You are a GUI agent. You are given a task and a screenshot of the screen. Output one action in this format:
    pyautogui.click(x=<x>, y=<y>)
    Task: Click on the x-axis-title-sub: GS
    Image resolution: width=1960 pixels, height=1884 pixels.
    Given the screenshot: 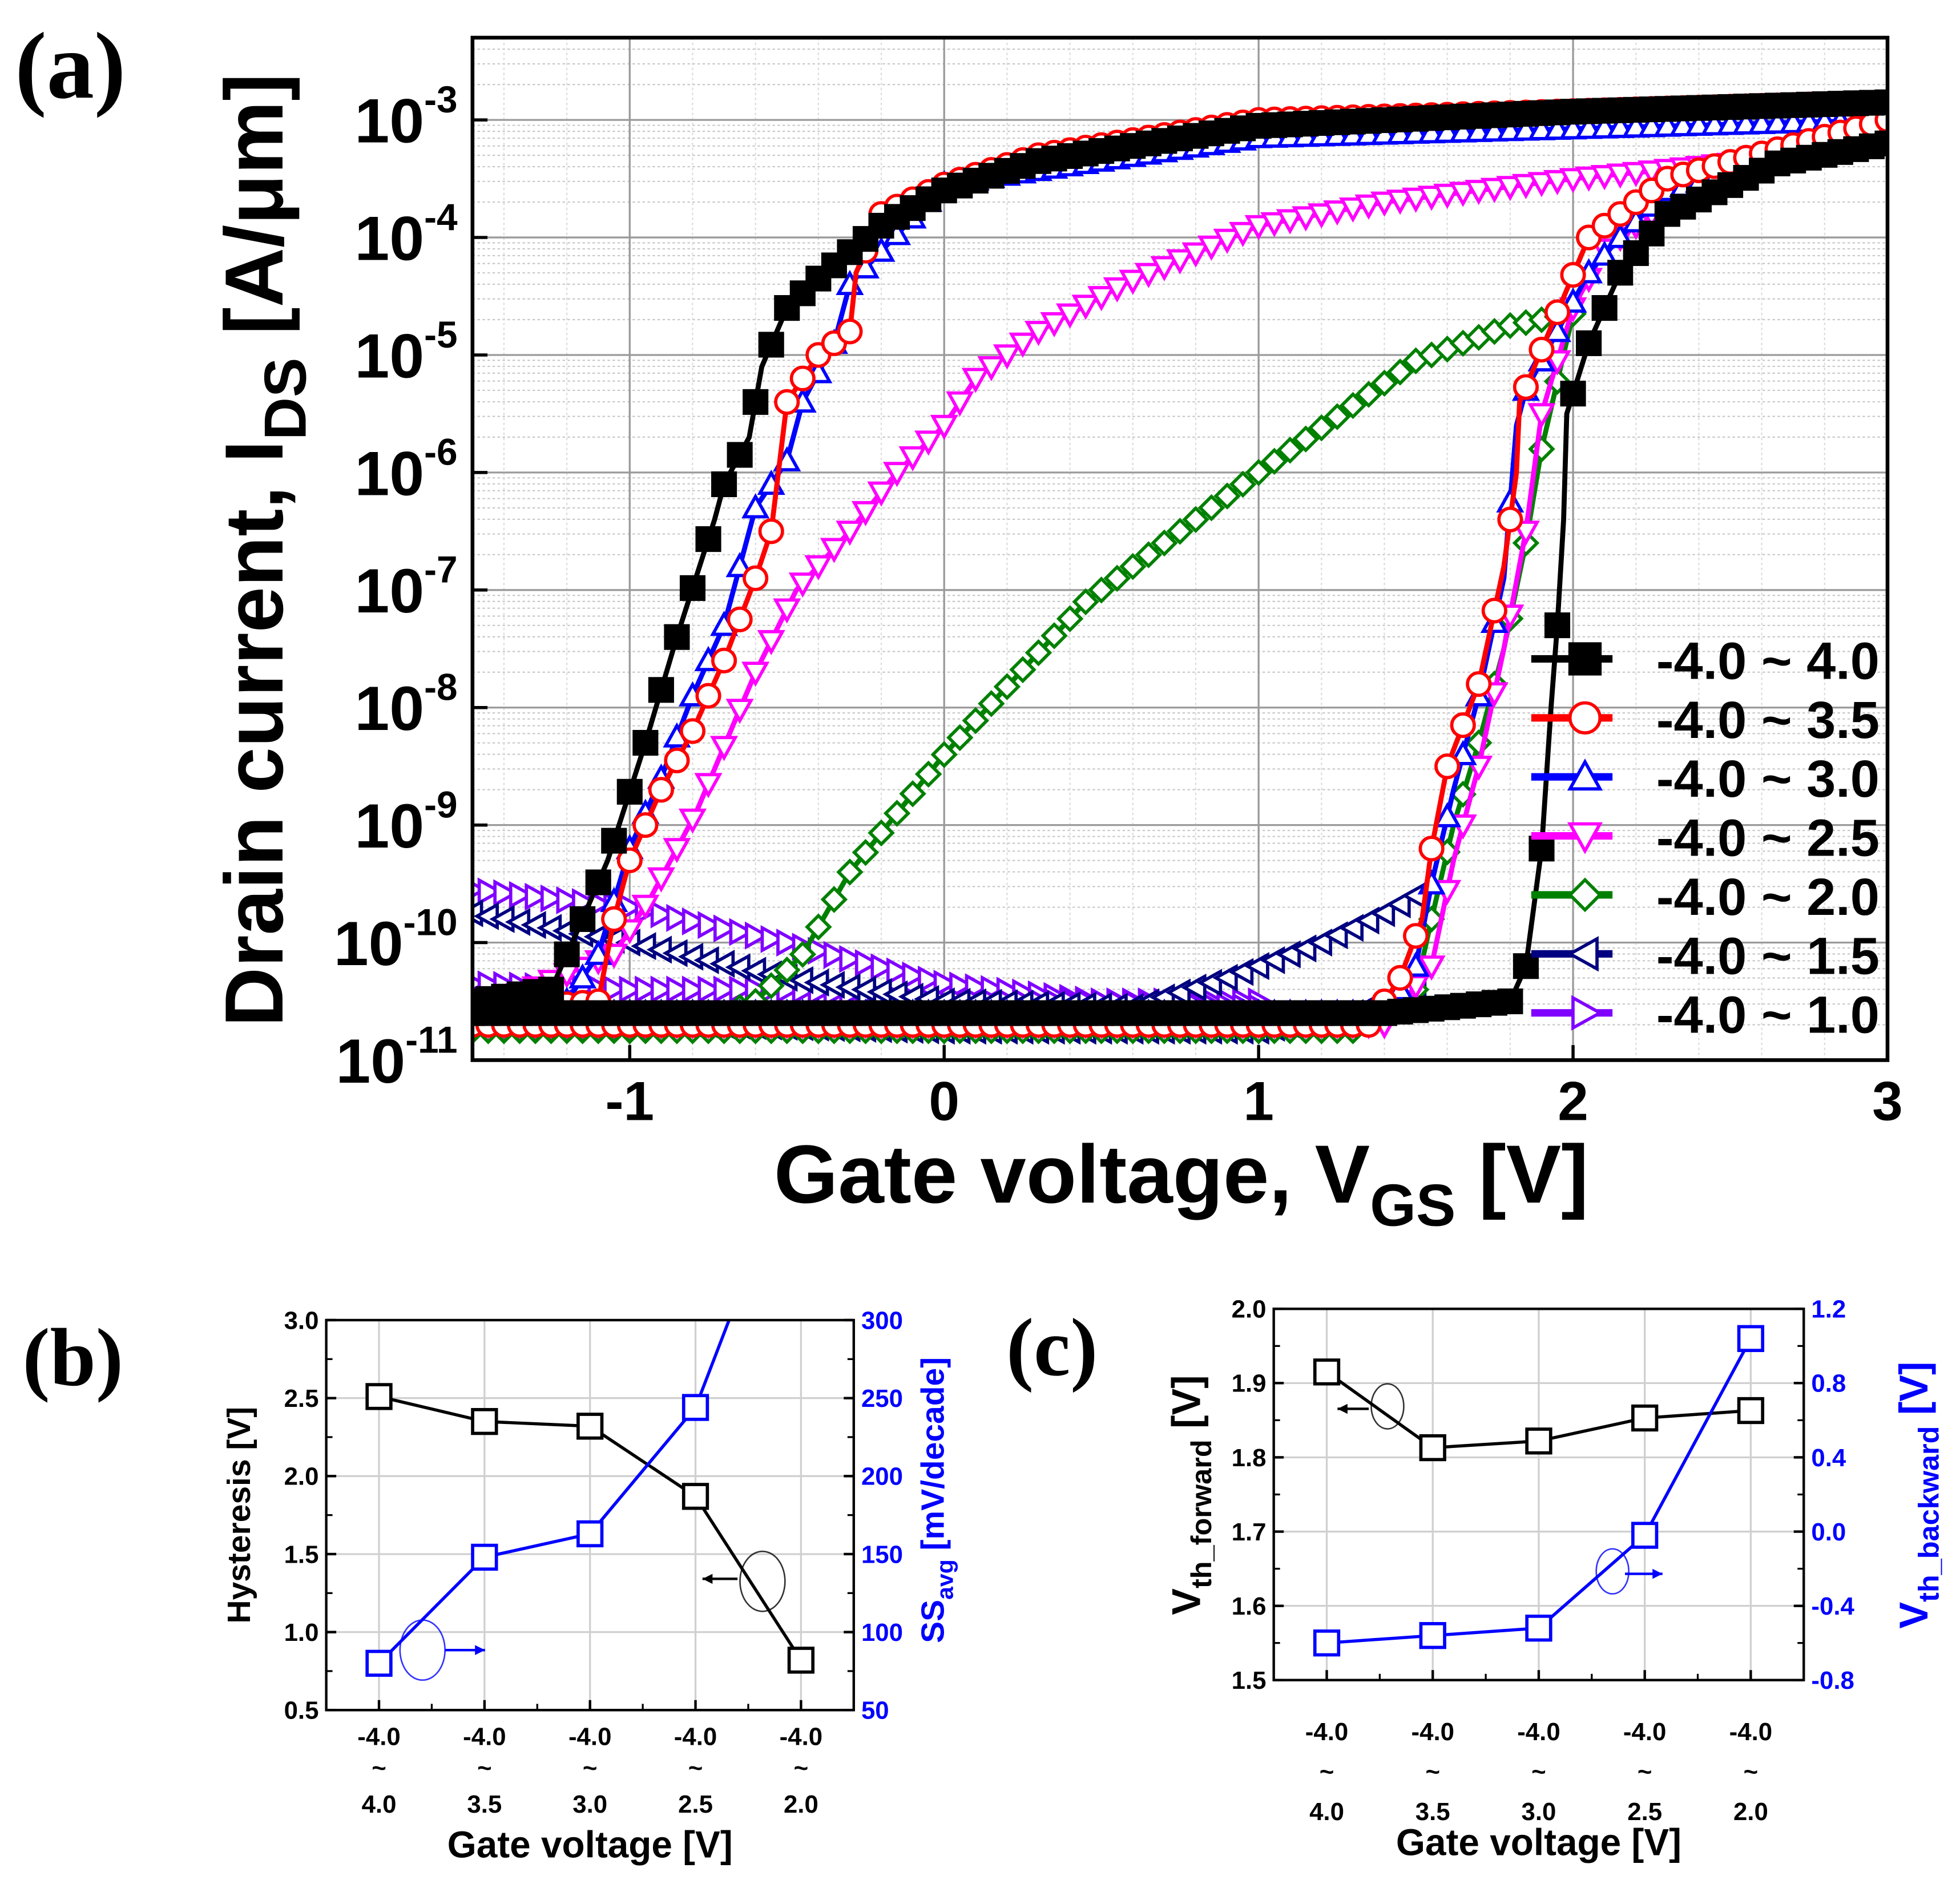 What is the action you would take?
    pyautogui.click(x=1413, y=1206)
    